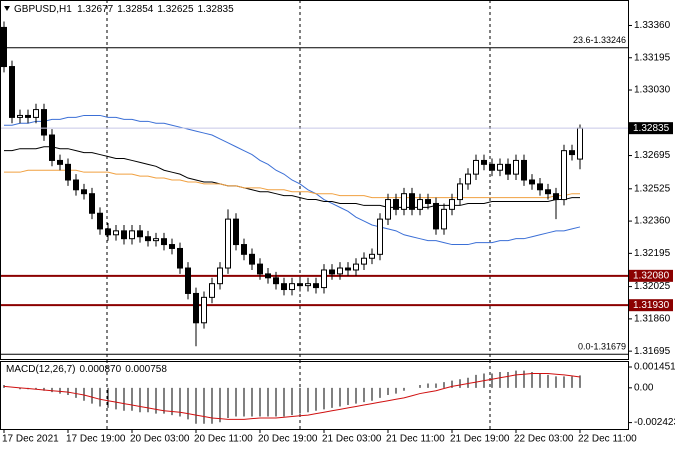 The width and height of the screenshot is (675, 450). I want to click on x-tick-label: 21 Dec 11:00, so click(415, 439).